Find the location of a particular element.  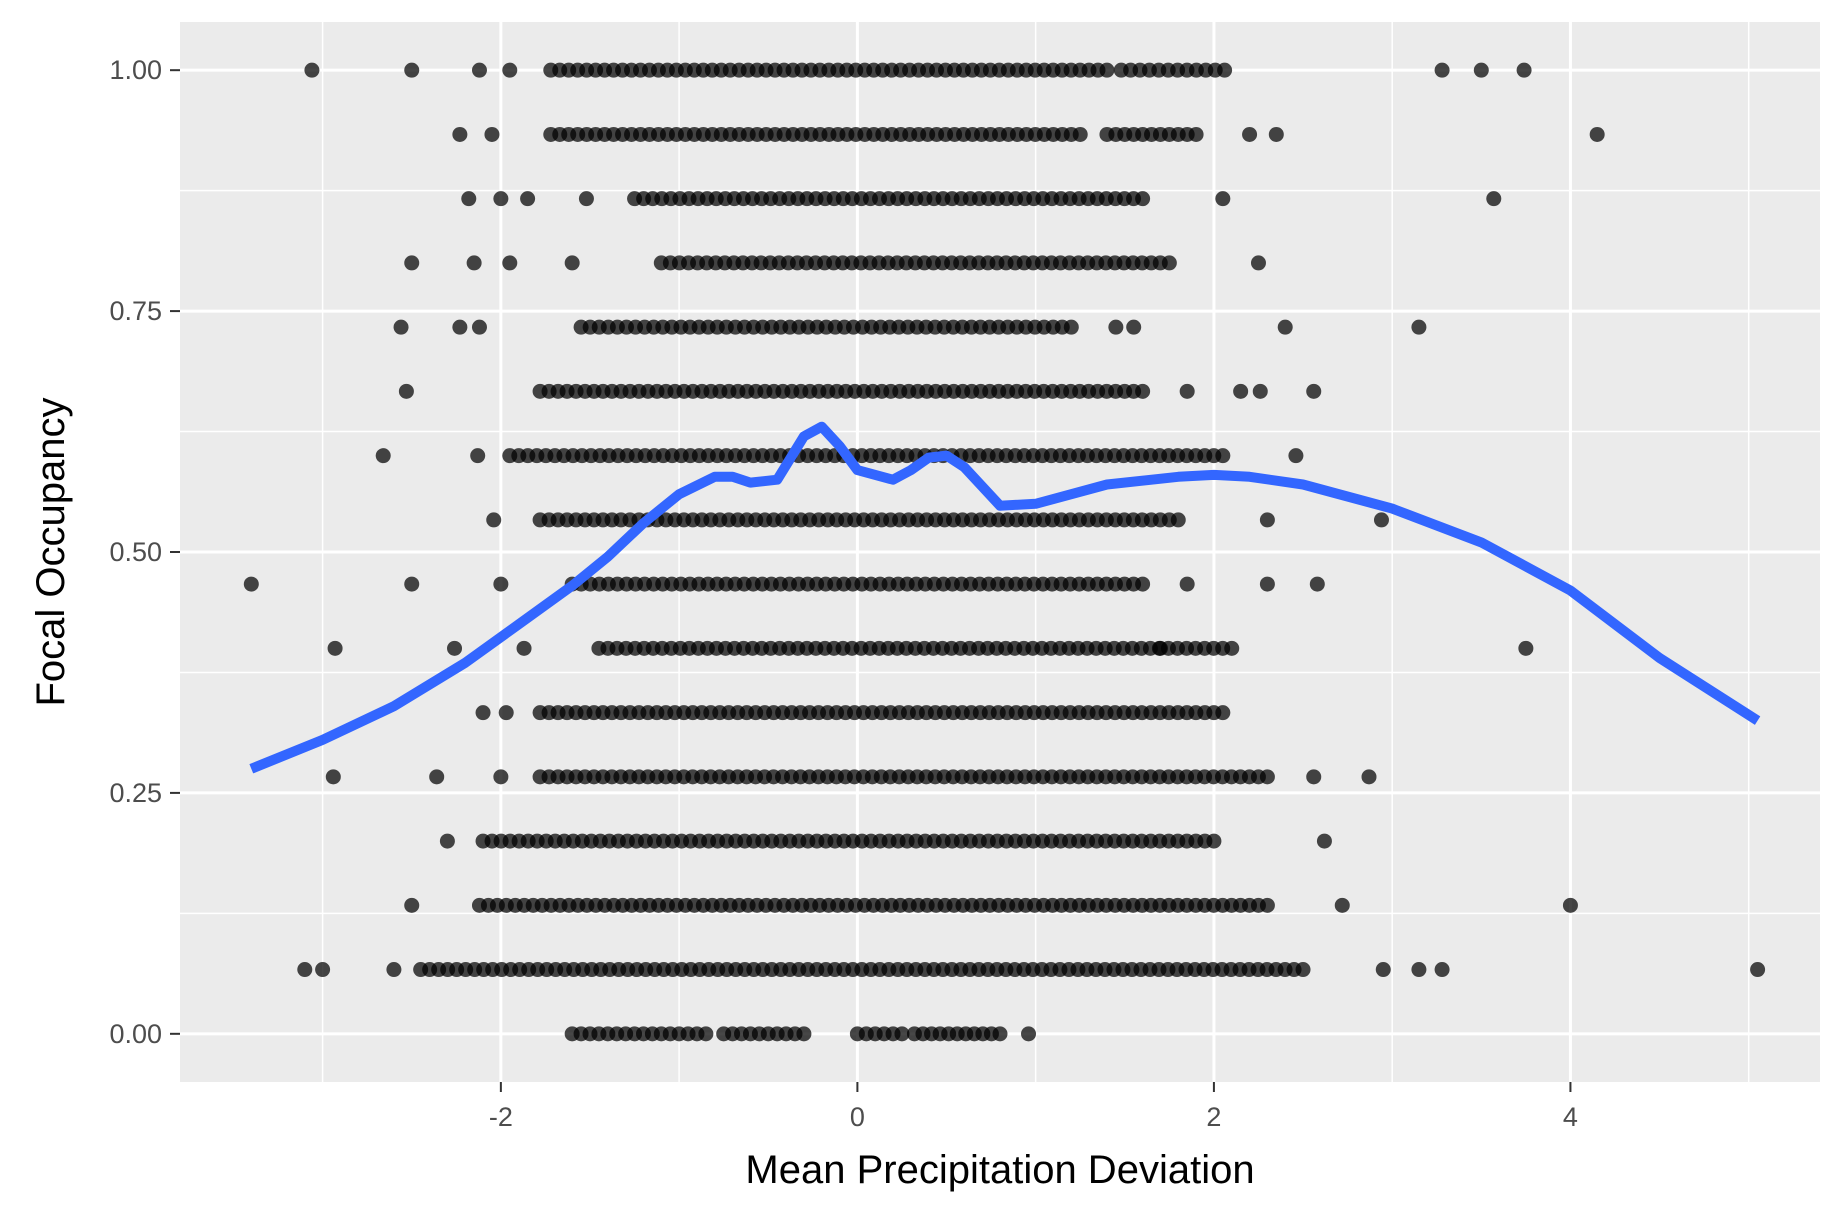

y-tick-label: 0.50 is located at coordinates (135, 552).